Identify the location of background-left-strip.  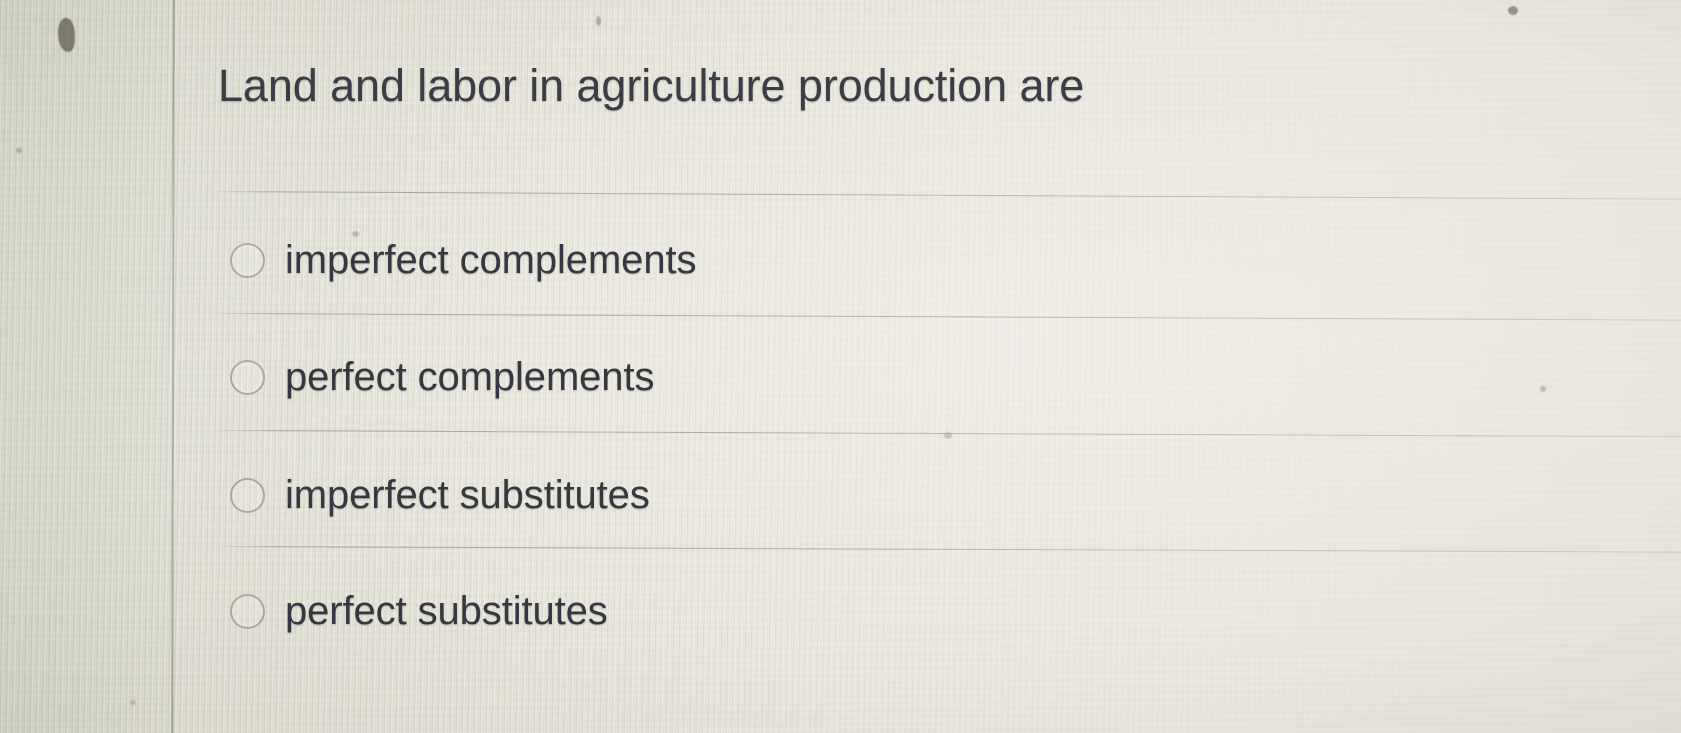
(87, 366).